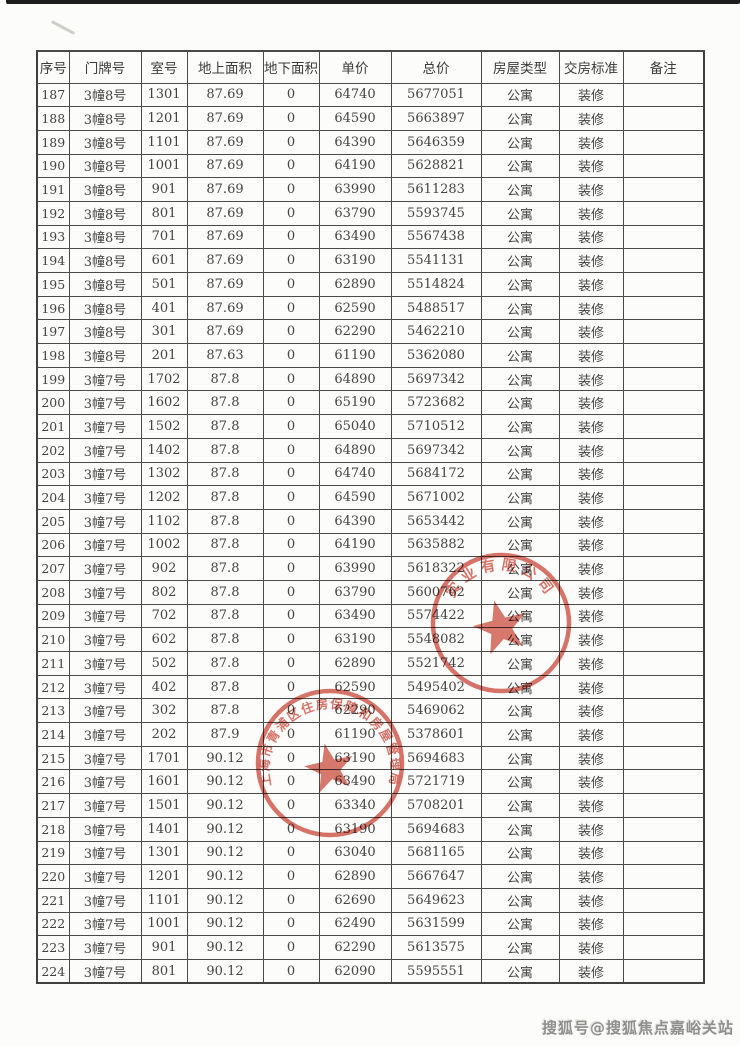 The image size is (740, 1046). Describe the element at coordinates (436, 166) in the screenshot. I see `table-cell: 5628821` at that location.